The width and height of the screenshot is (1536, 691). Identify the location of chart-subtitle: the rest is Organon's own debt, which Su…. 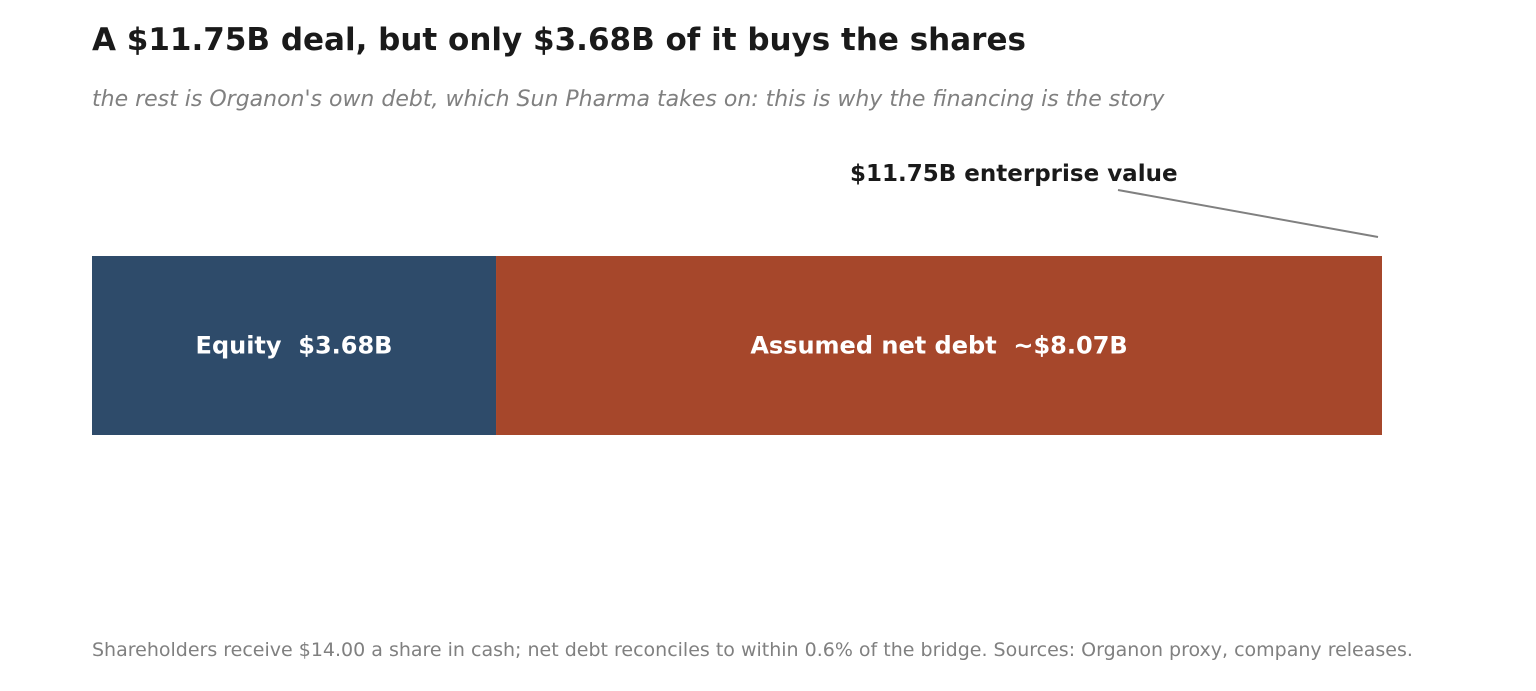
(628, 99).